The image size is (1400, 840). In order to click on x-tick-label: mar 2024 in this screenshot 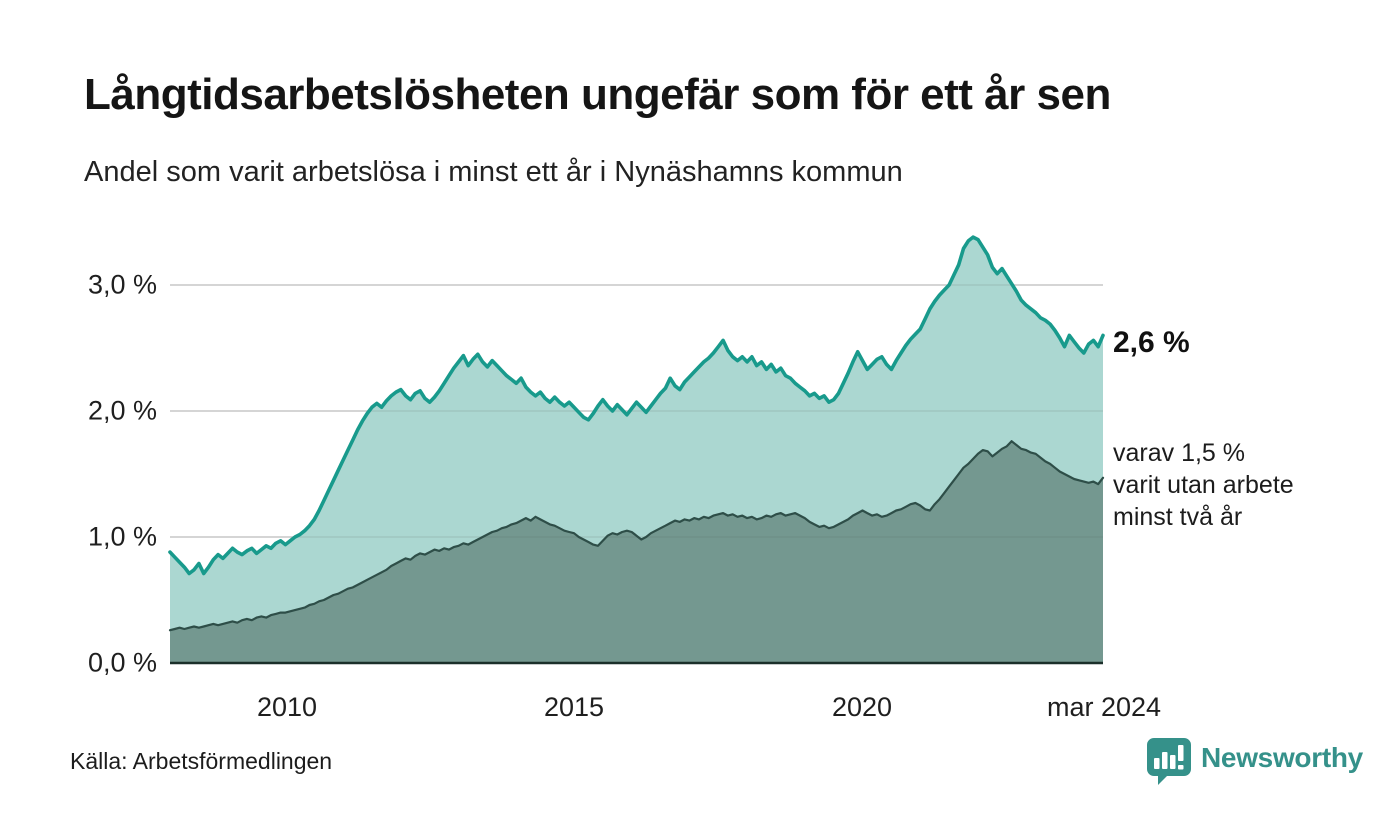, I will do `click(1104, 707)`.